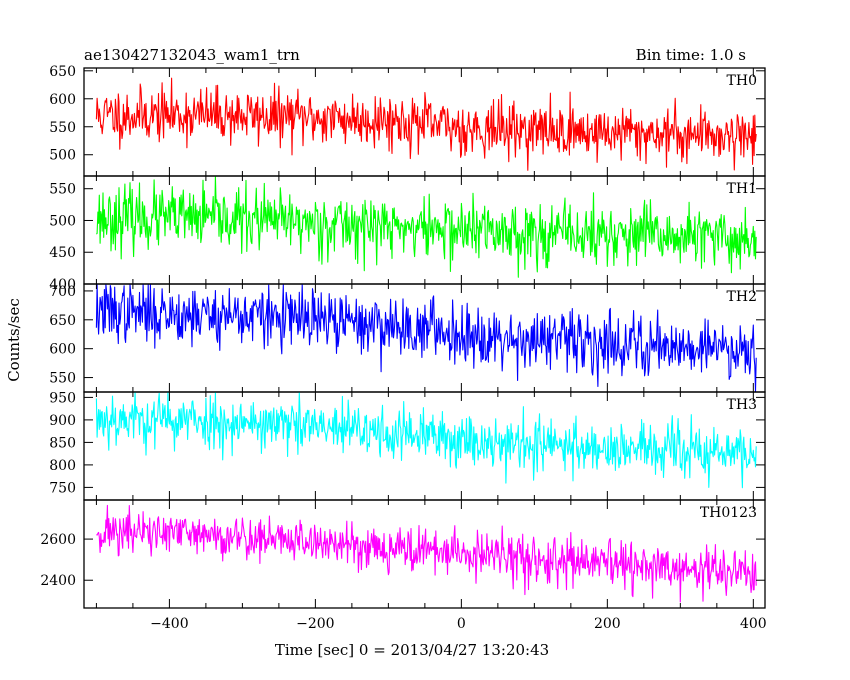  Describe the element at coordinates (426, 440) in the screenshot. I see `series-line-th3` at that location.